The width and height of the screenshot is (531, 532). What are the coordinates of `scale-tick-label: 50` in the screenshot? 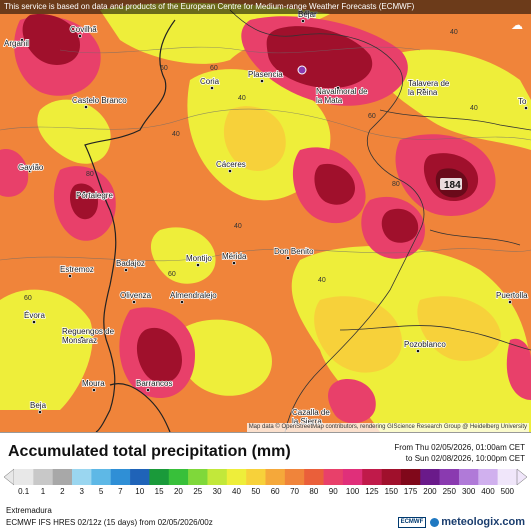 It's located at (256, 491).